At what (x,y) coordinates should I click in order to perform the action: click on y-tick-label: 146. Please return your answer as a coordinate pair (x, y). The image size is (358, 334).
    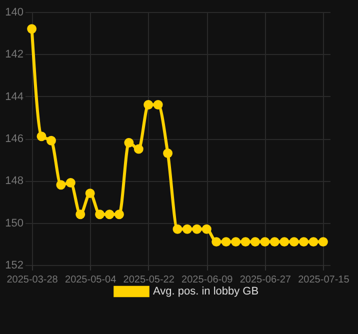
    Looking at the image, I should click on (14, 139).